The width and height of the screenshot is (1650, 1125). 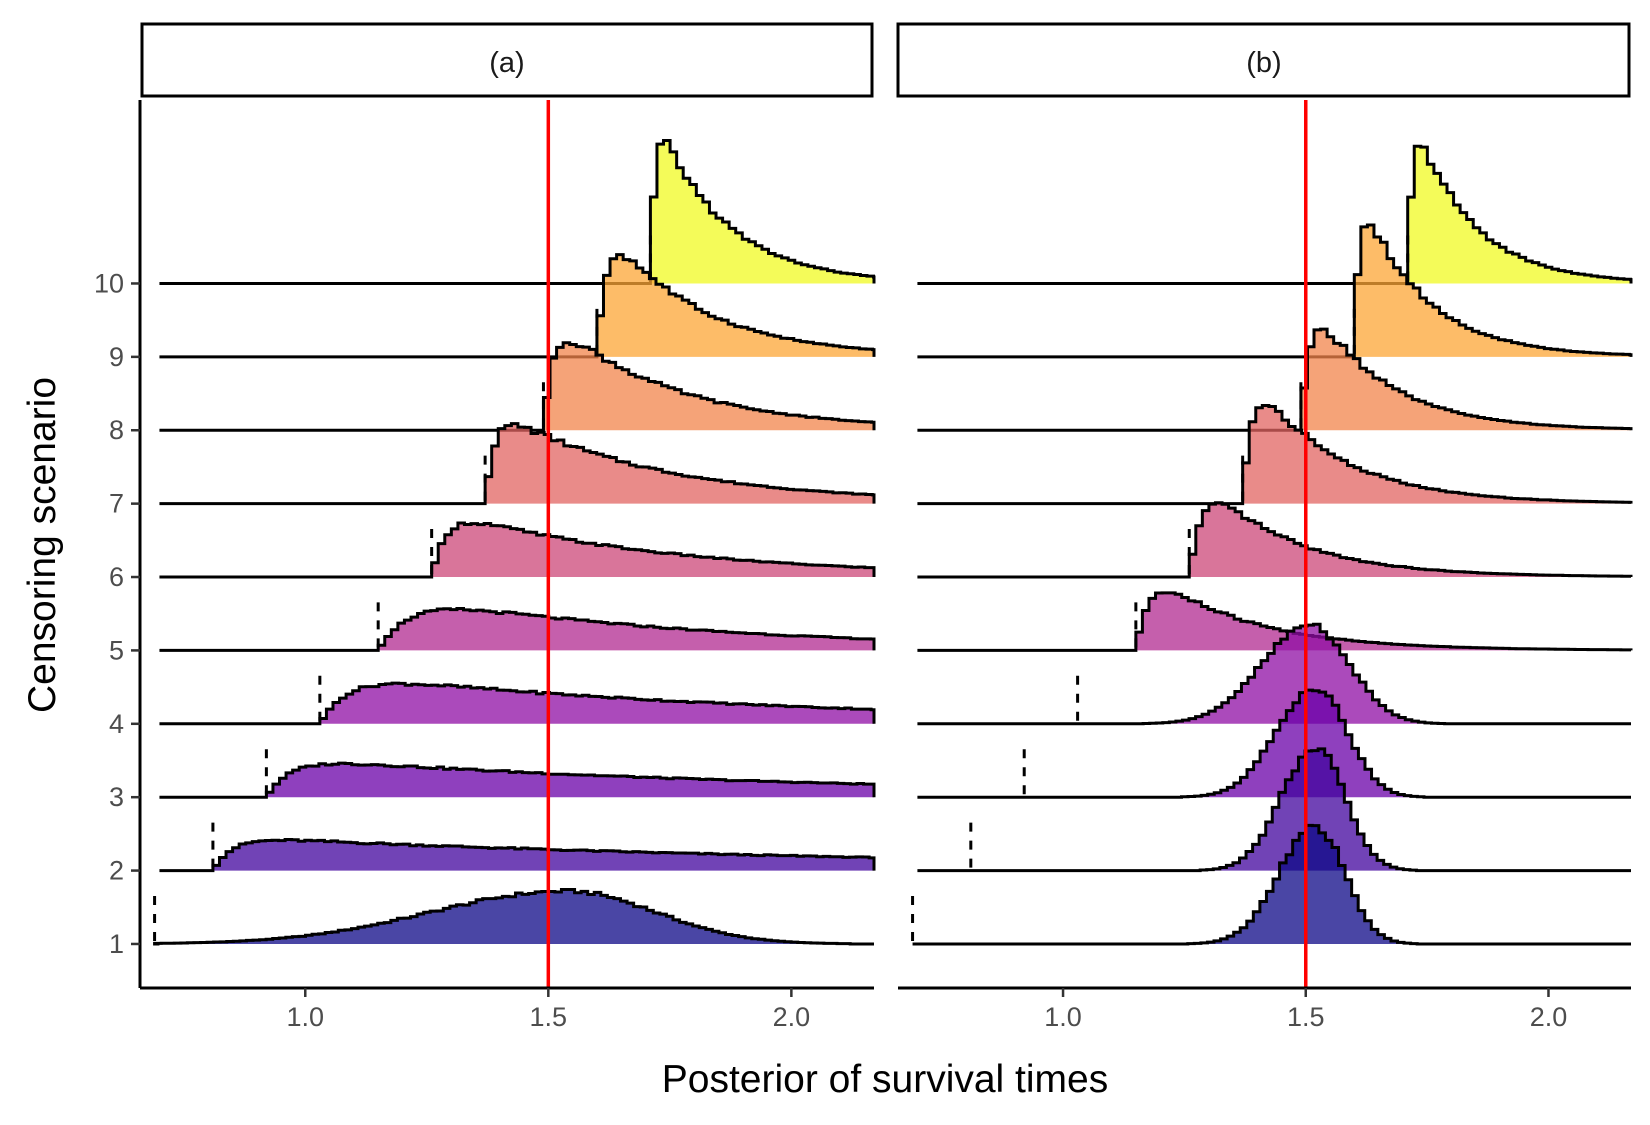 I want to click on x-axis-title: Posterior of survival times, so click(x=885, y=1079).